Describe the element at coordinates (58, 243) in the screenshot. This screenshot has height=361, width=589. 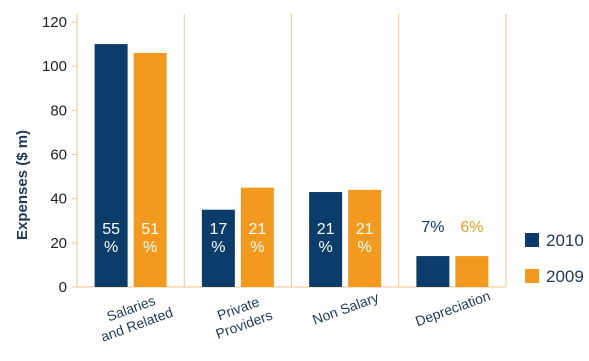
I see `y-tick-label: 20` at that location.